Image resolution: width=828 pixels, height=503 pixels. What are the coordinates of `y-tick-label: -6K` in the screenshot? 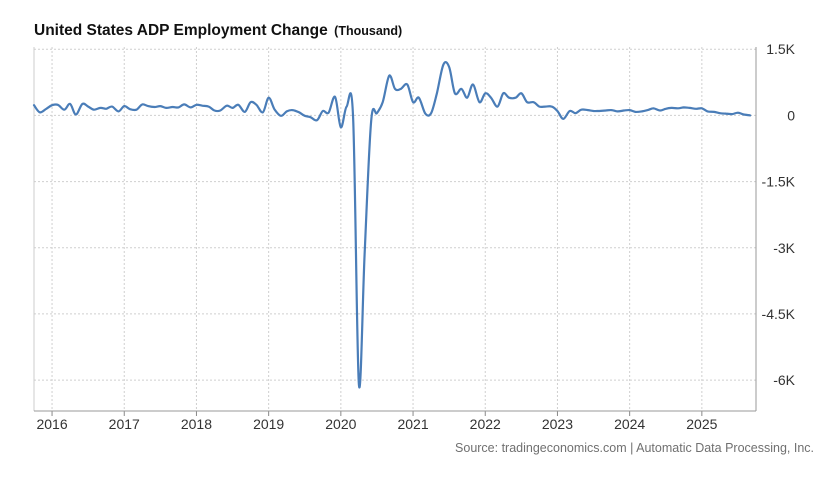 It's located at (784, 380).